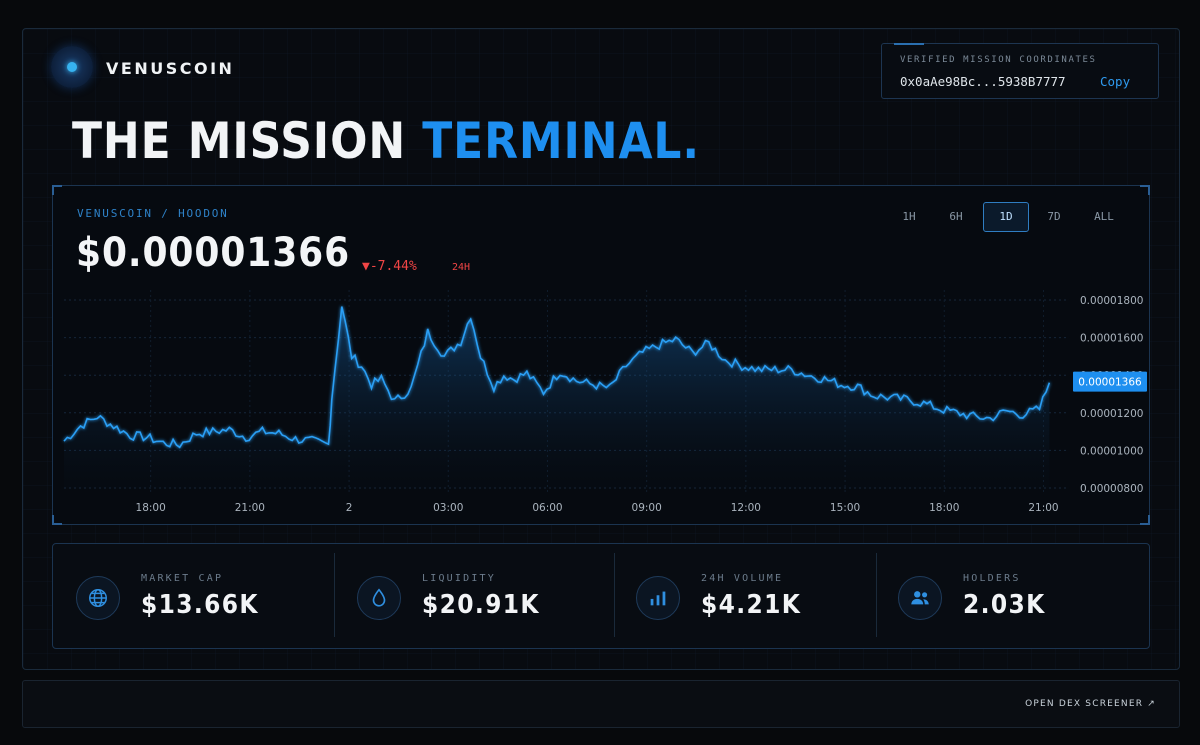 The width and height of the screenshot is (1200, 745). I want to click on x-tick-label: 06:00, so click(547, 508).